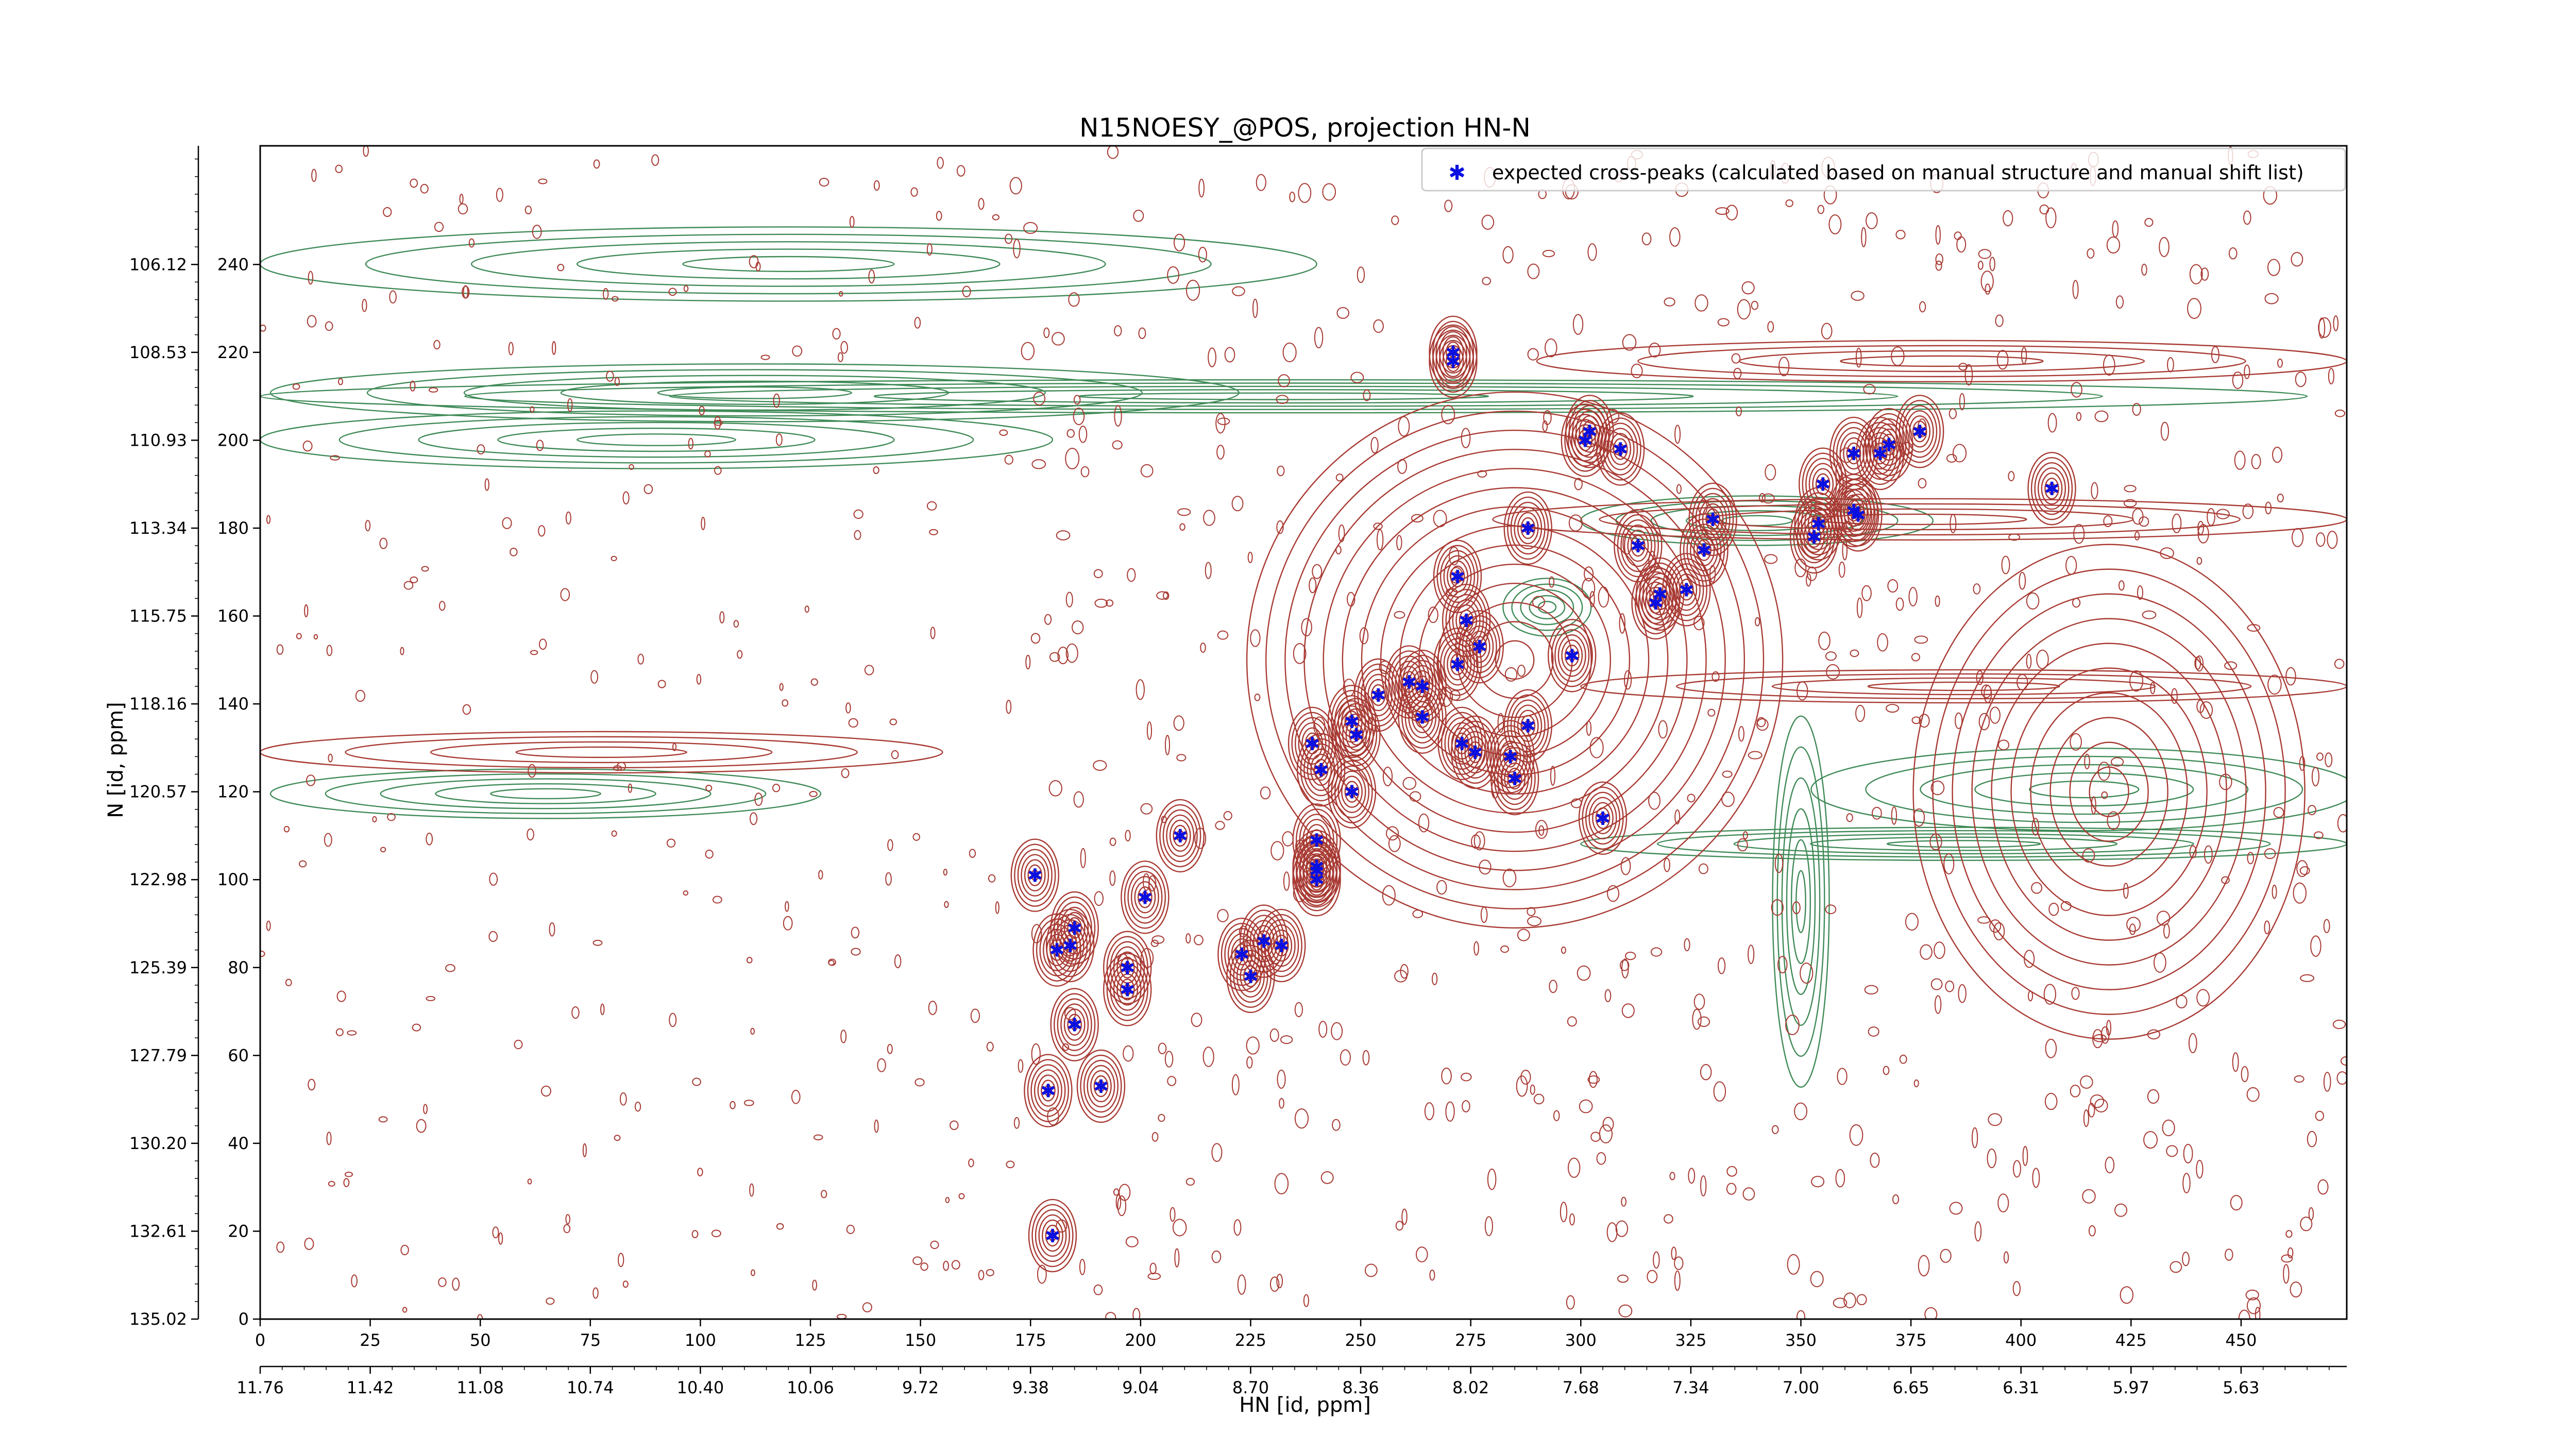  Describe the element at coordinates (233, 352) in the screenshot. I see `y-index-tick-label: 220` at that location.